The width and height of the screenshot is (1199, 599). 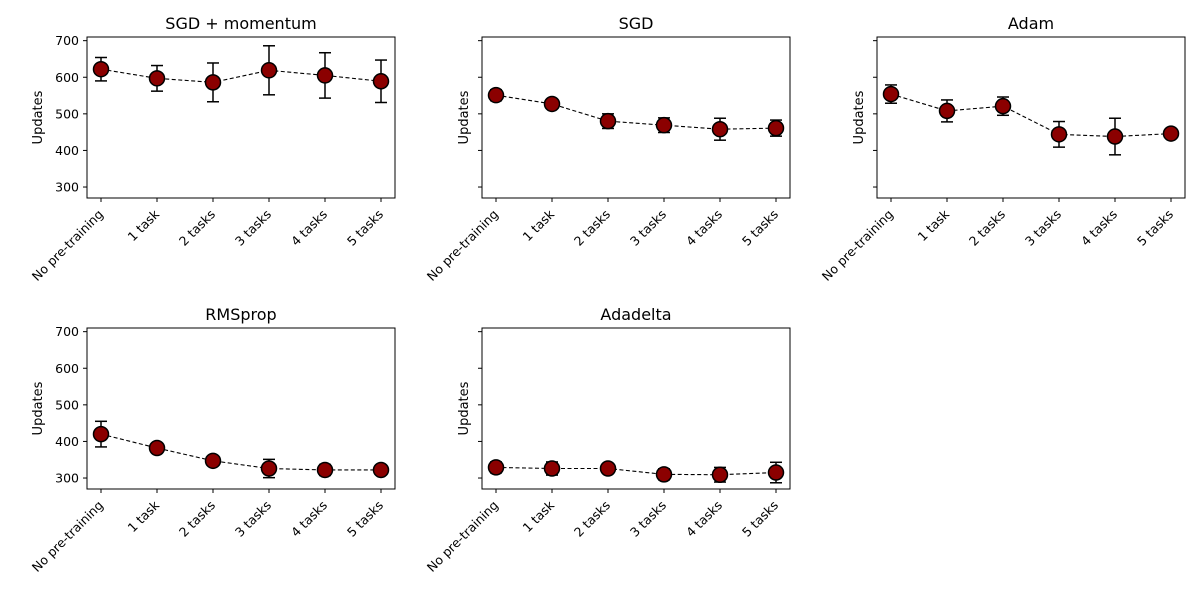 I want to click on subplot-title: RMSprop, so click(x=240, y=314).